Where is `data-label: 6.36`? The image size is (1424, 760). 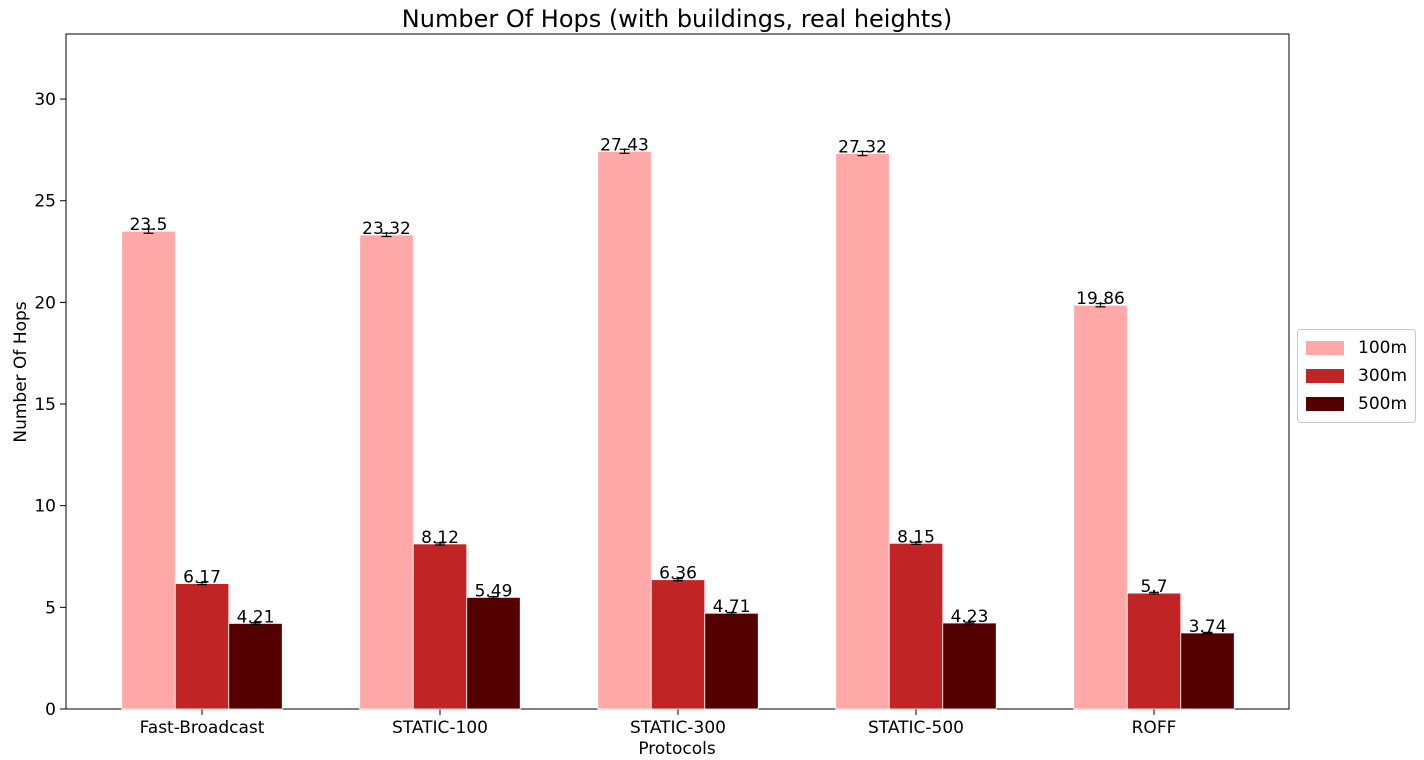 data-label: 6.36 is located at coordinates (678, 574).